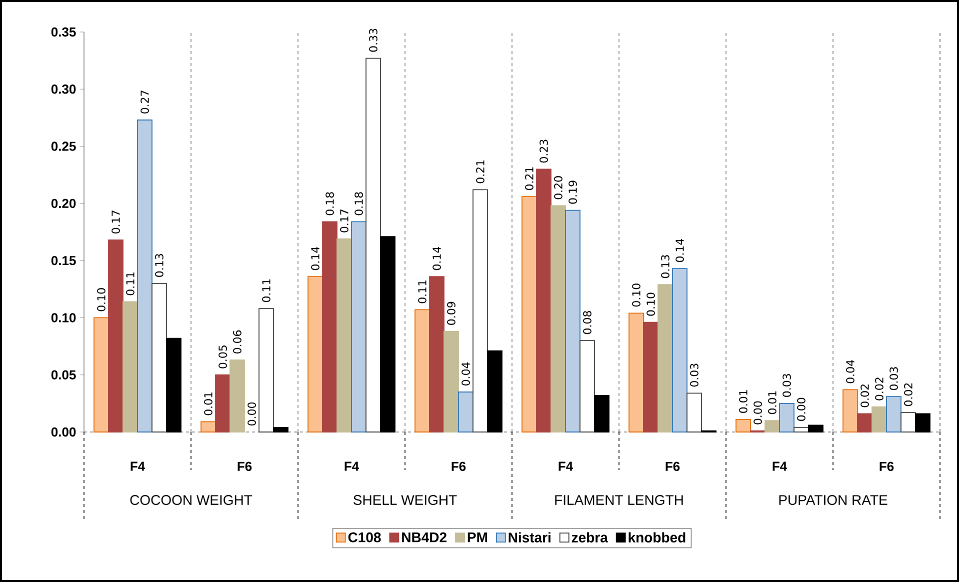 This screenshot has height=582, width=959. What do you see at coordinates (833, 500) in the screenshot?
I see `text: PUPATION RATE` at bounding box center [833, 500].